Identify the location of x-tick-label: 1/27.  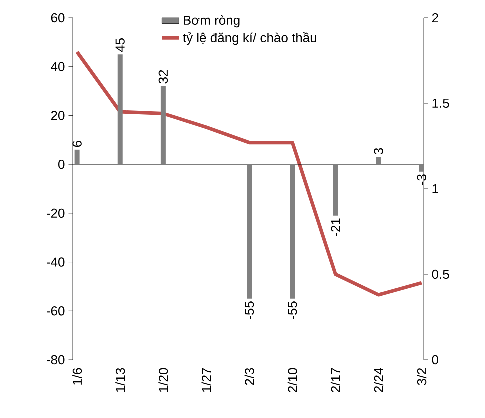
(207, 380).